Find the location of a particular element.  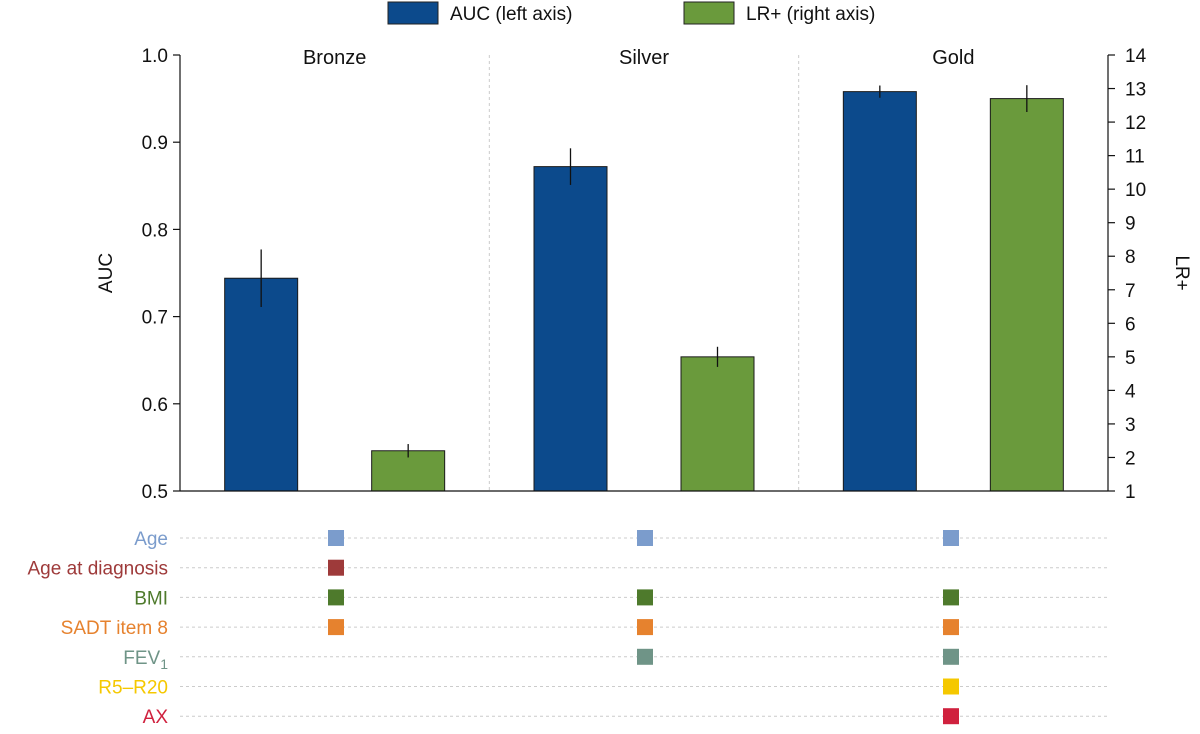

feature-marker-bmi-gold is located at coordinates (951, 597).